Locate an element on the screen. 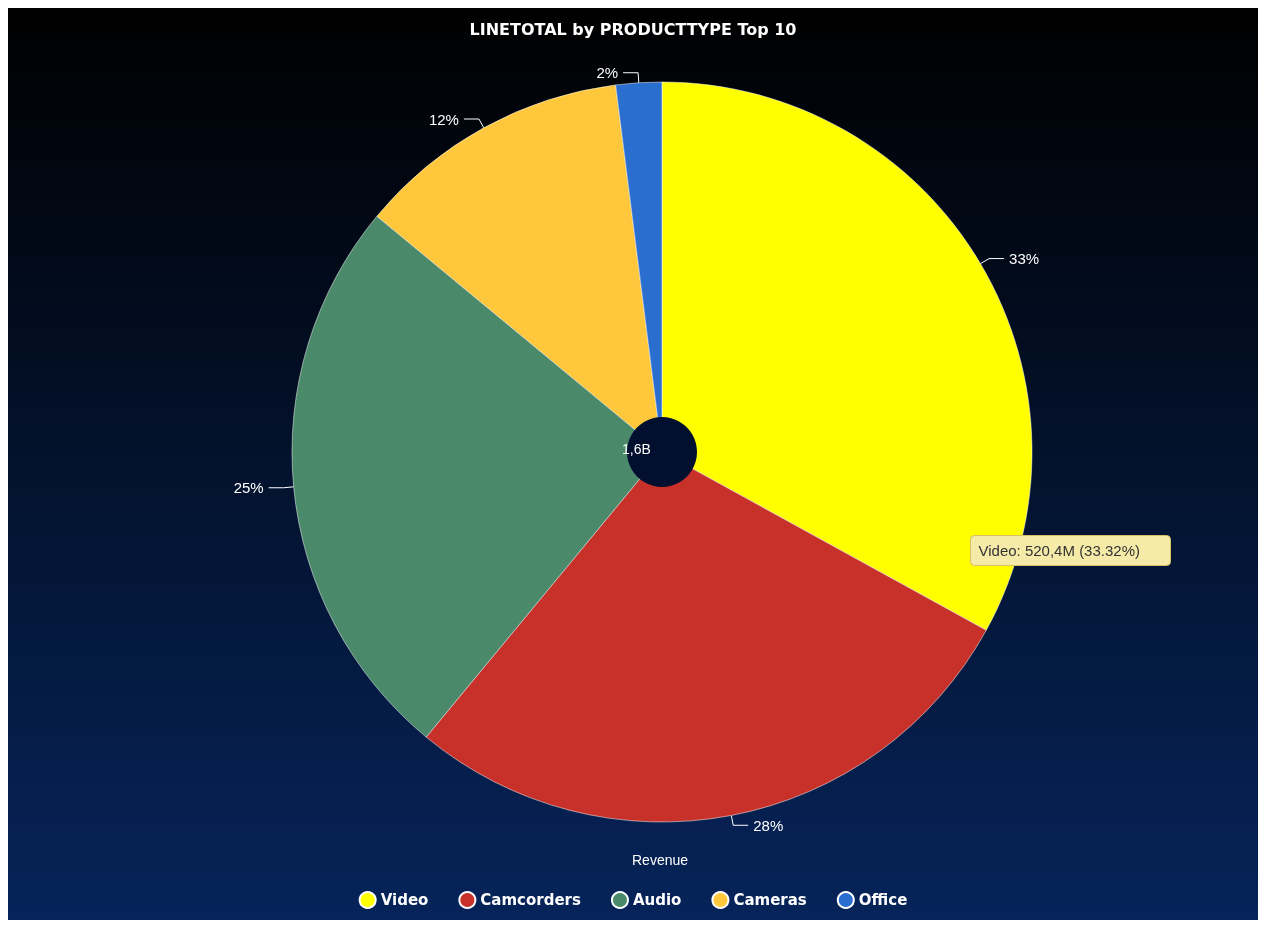 This screenshot has width=1266, height=926. text: 1,6B is located at coordinates (636, 449).